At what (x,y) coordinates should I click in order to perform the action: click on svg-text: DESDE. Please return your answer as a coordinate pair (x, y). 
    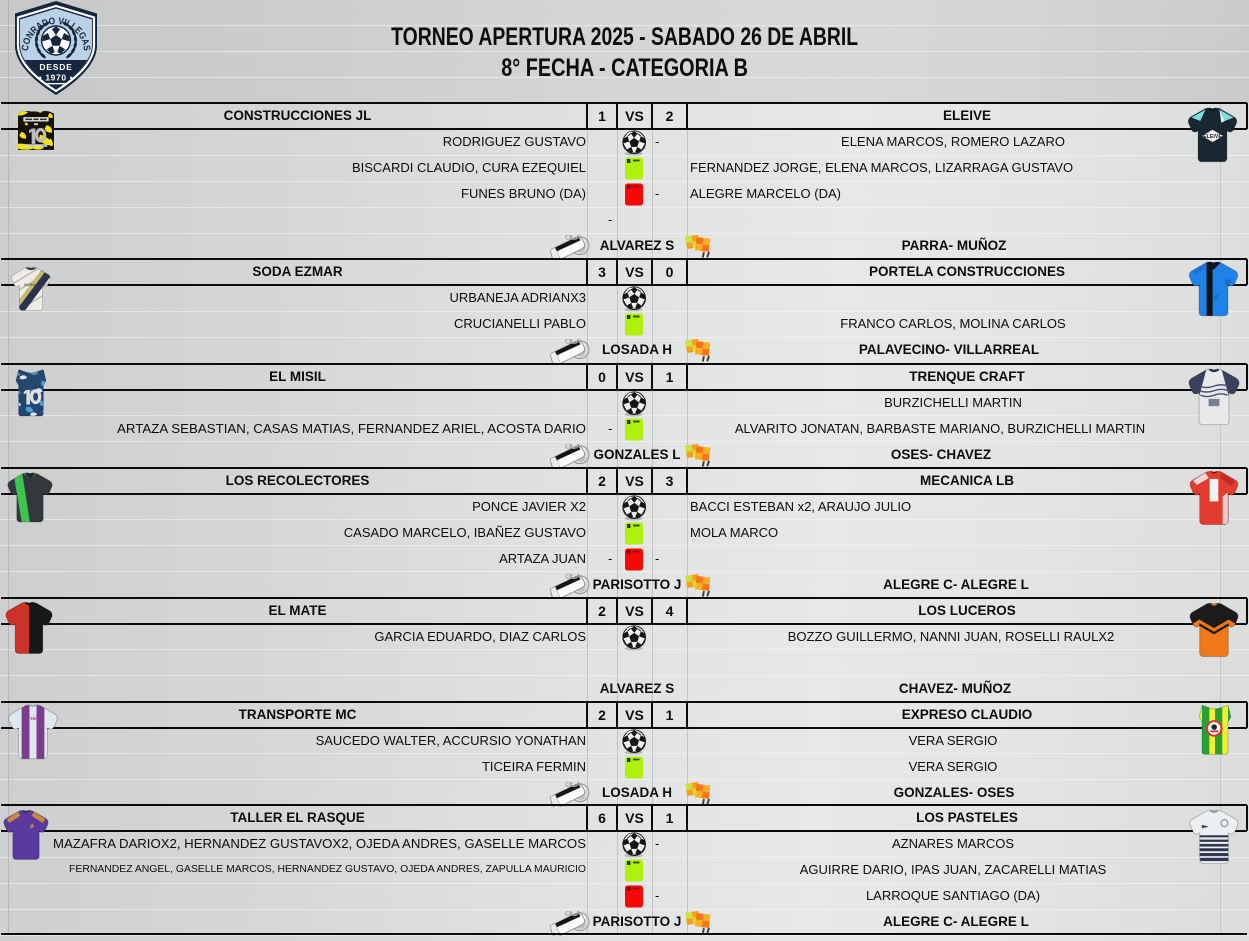
    Looking at the image, I should click on (55, 67).